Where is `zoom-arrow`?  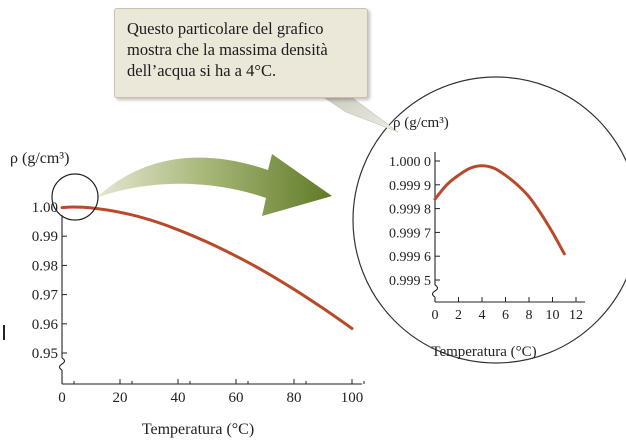
zoom-arrow is located at coordinates (214, 185).